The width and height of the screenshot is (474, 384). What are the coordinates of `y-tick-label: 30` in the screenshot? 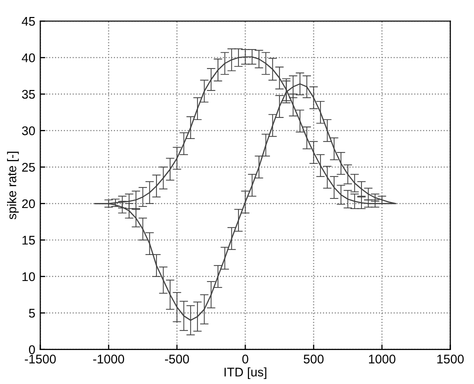 It's located at (28, 131).